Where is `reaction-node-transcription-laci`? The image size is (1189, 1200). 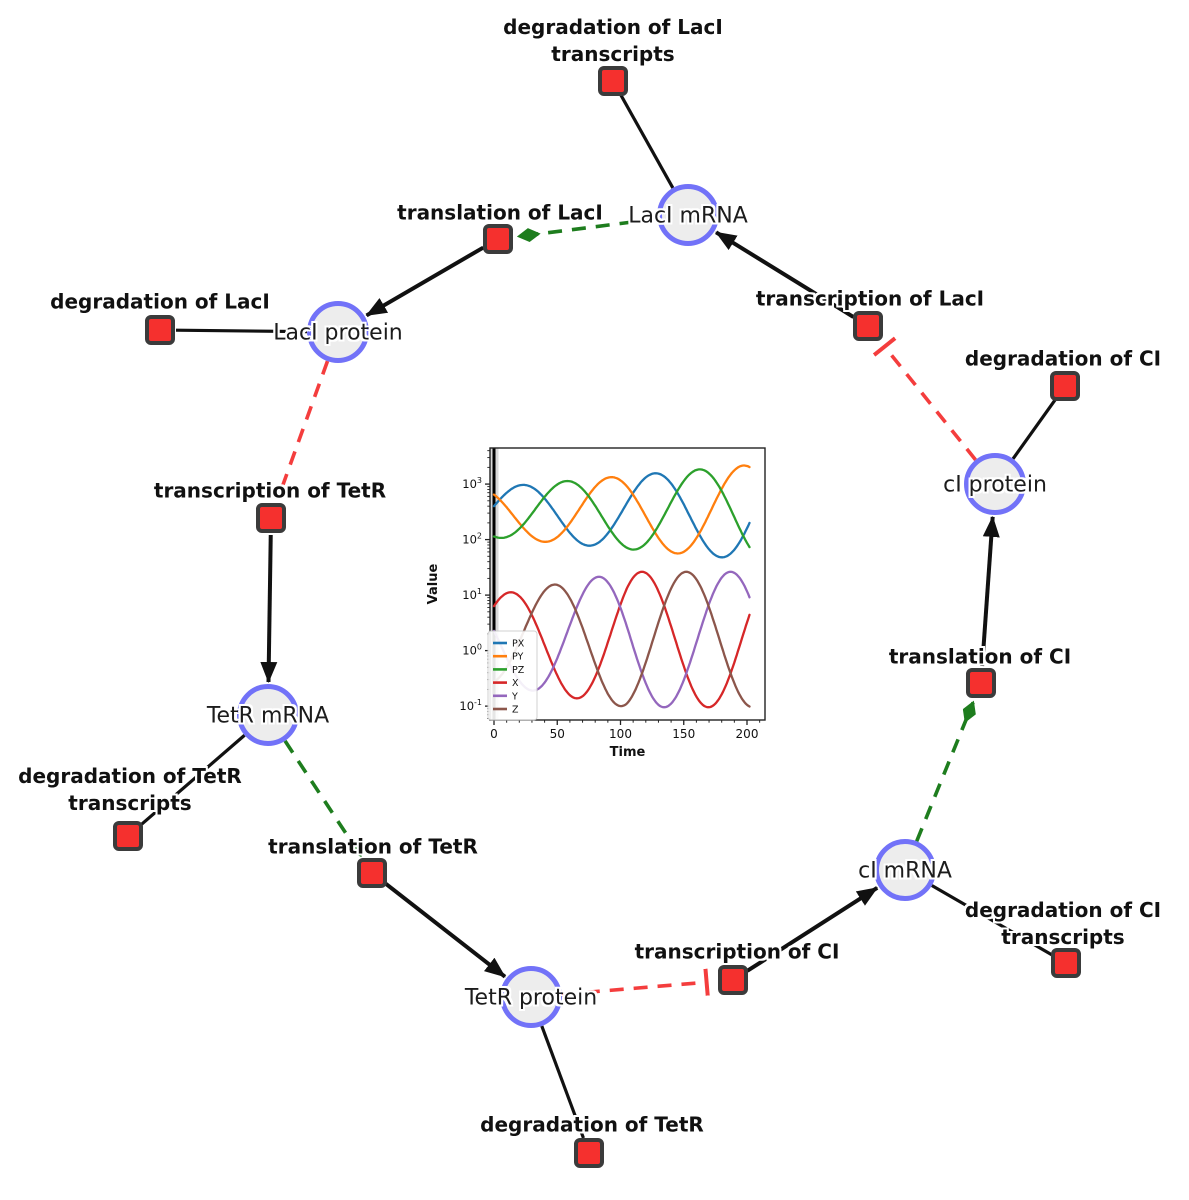
reaction-node-transcription-laci is located at coordinates (868, 326).